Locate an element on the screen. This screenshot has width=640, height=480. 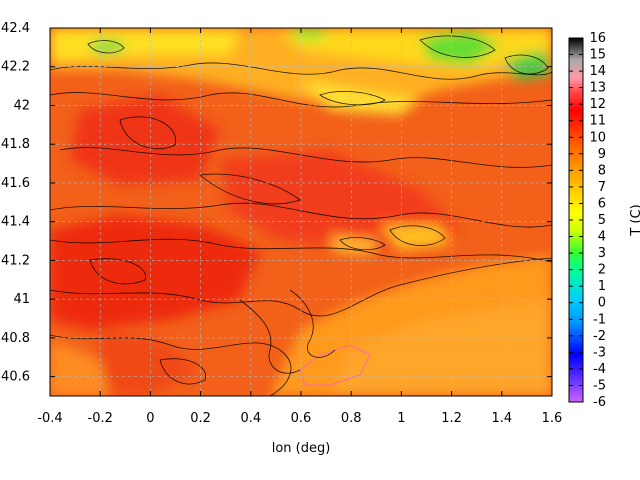
colorbar-tick-label: -5 is located at coordinates (599, 385).